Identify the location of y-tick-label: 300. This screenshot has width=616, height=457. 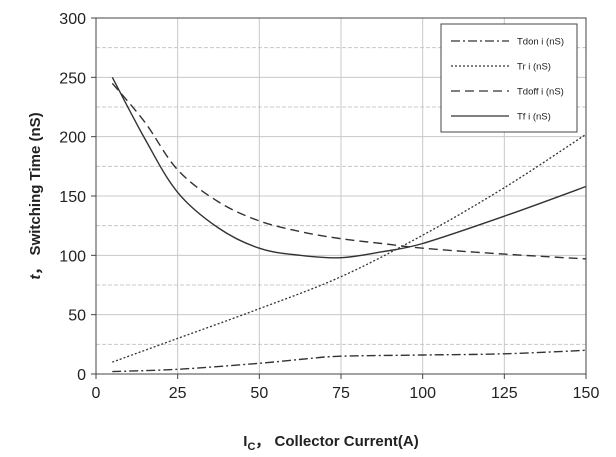
(72, 19).